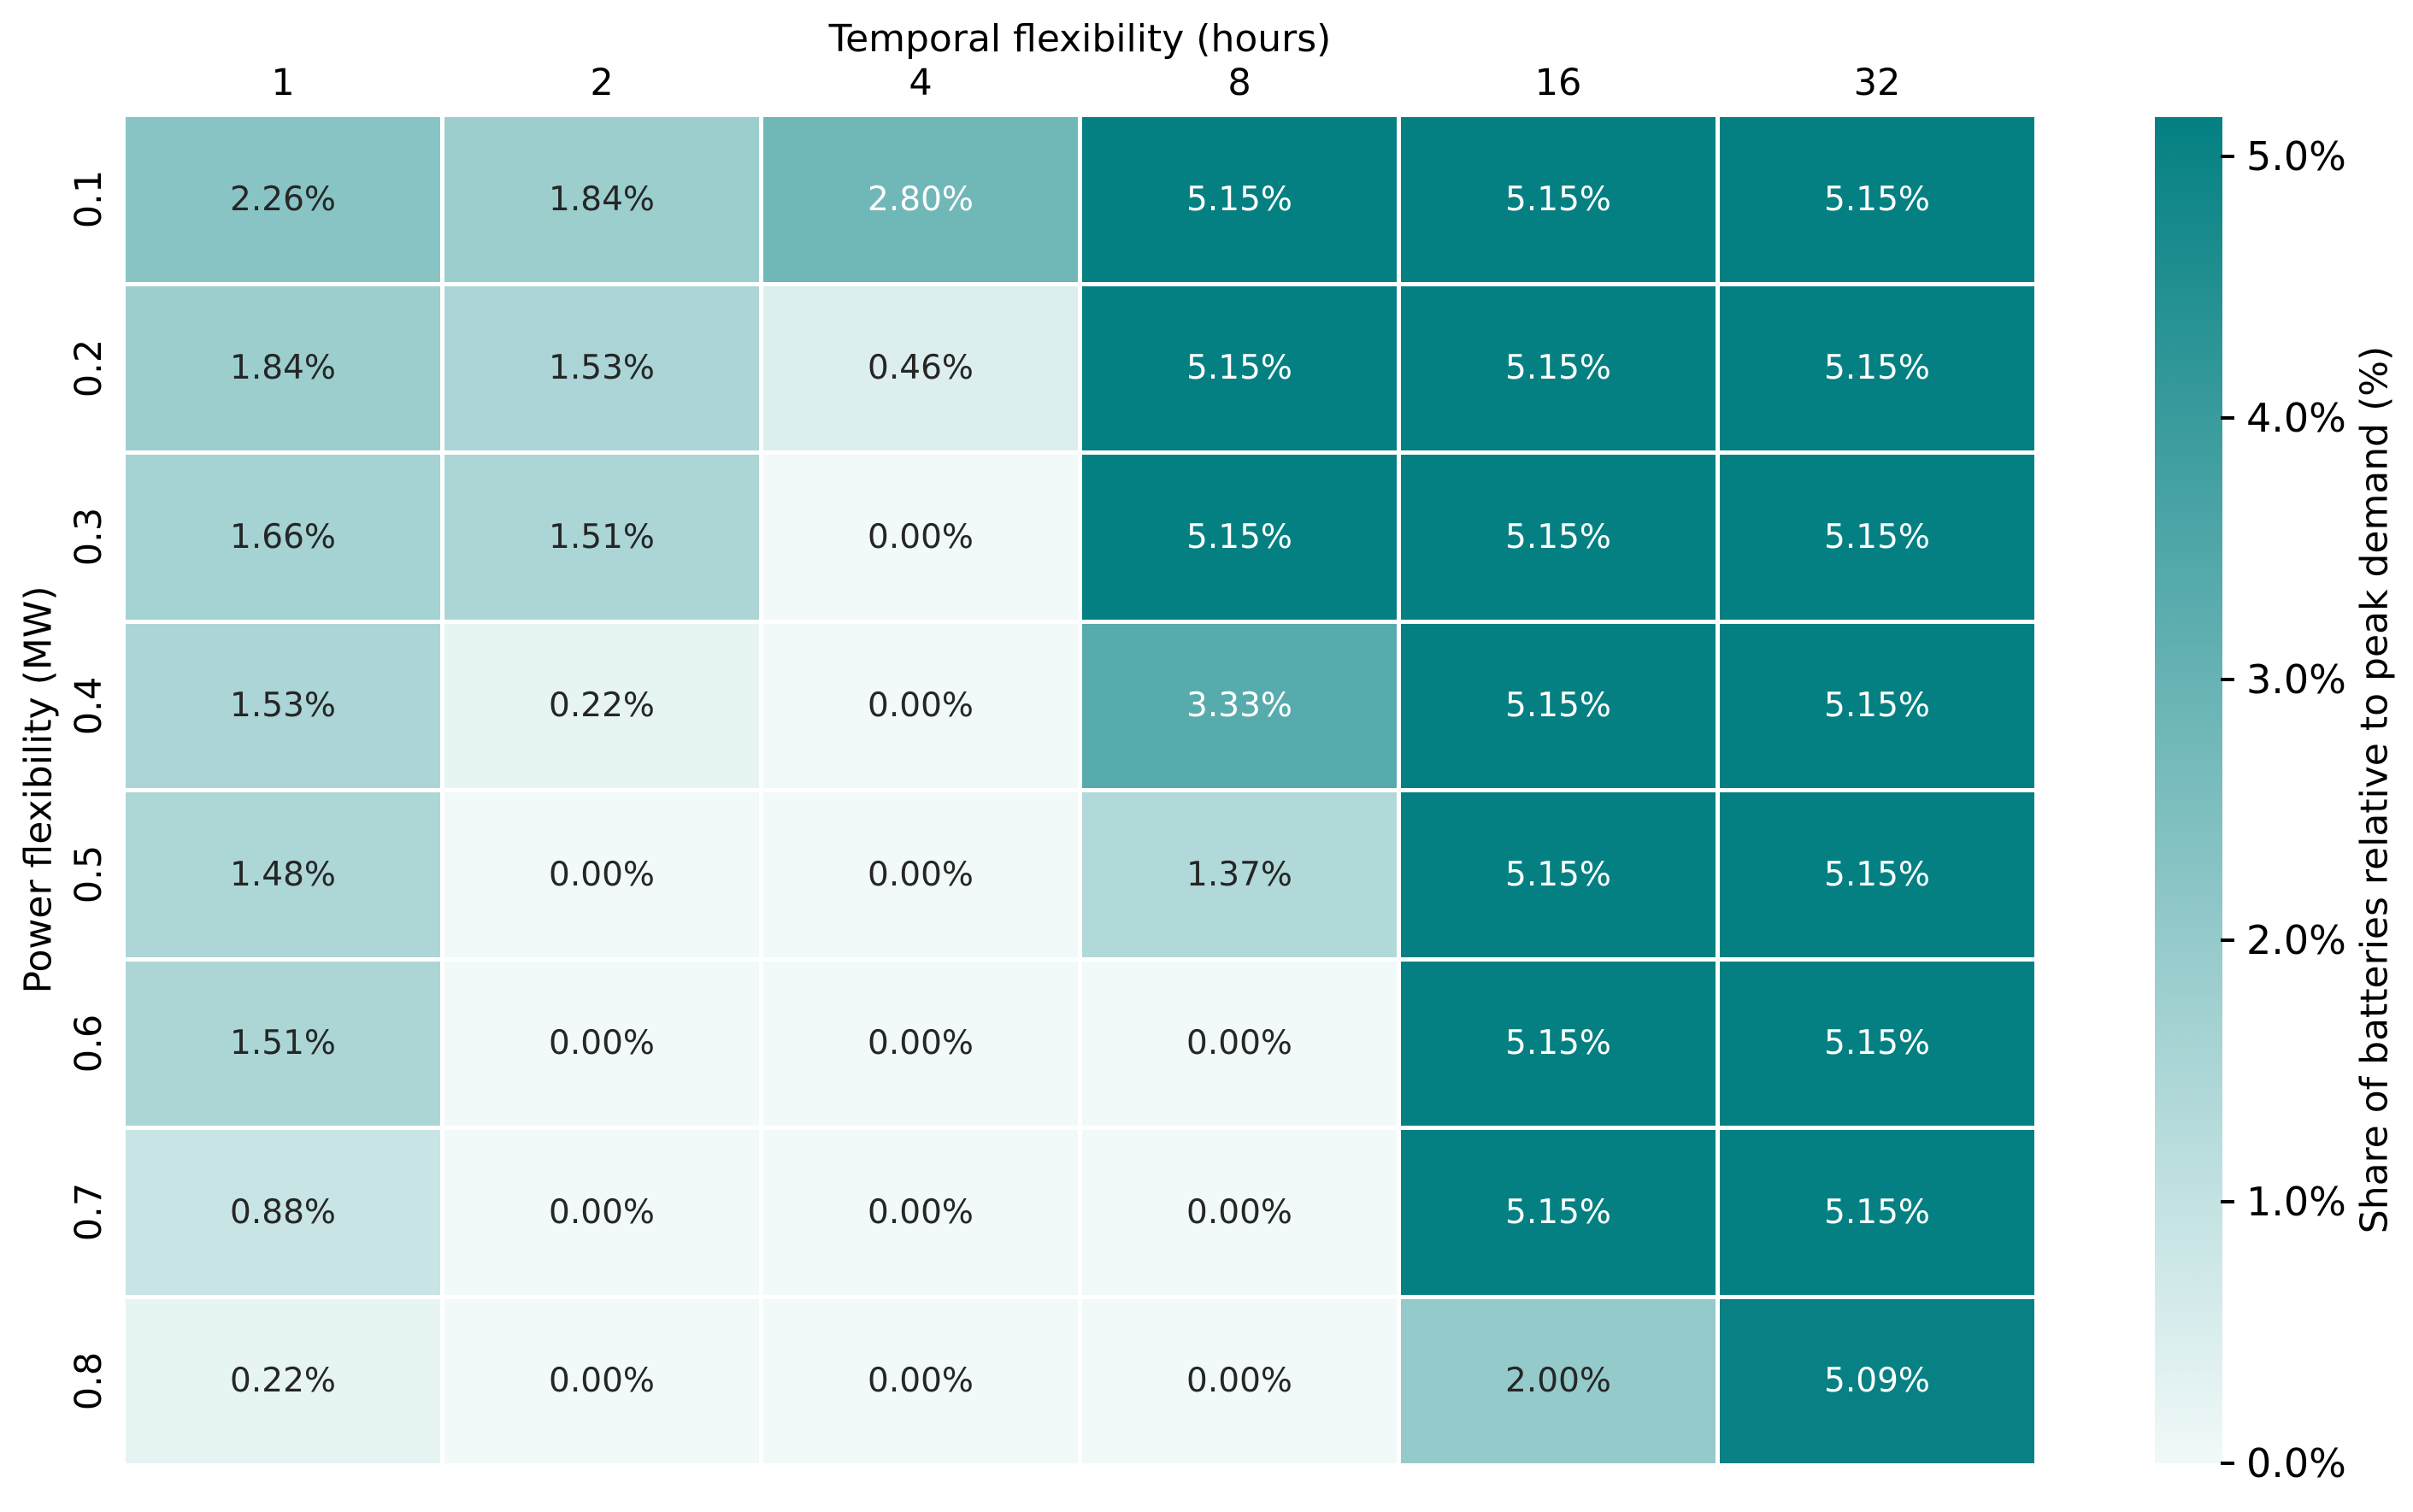  I want to click on heatmap-cell: 2.26%, so click(283, 199).